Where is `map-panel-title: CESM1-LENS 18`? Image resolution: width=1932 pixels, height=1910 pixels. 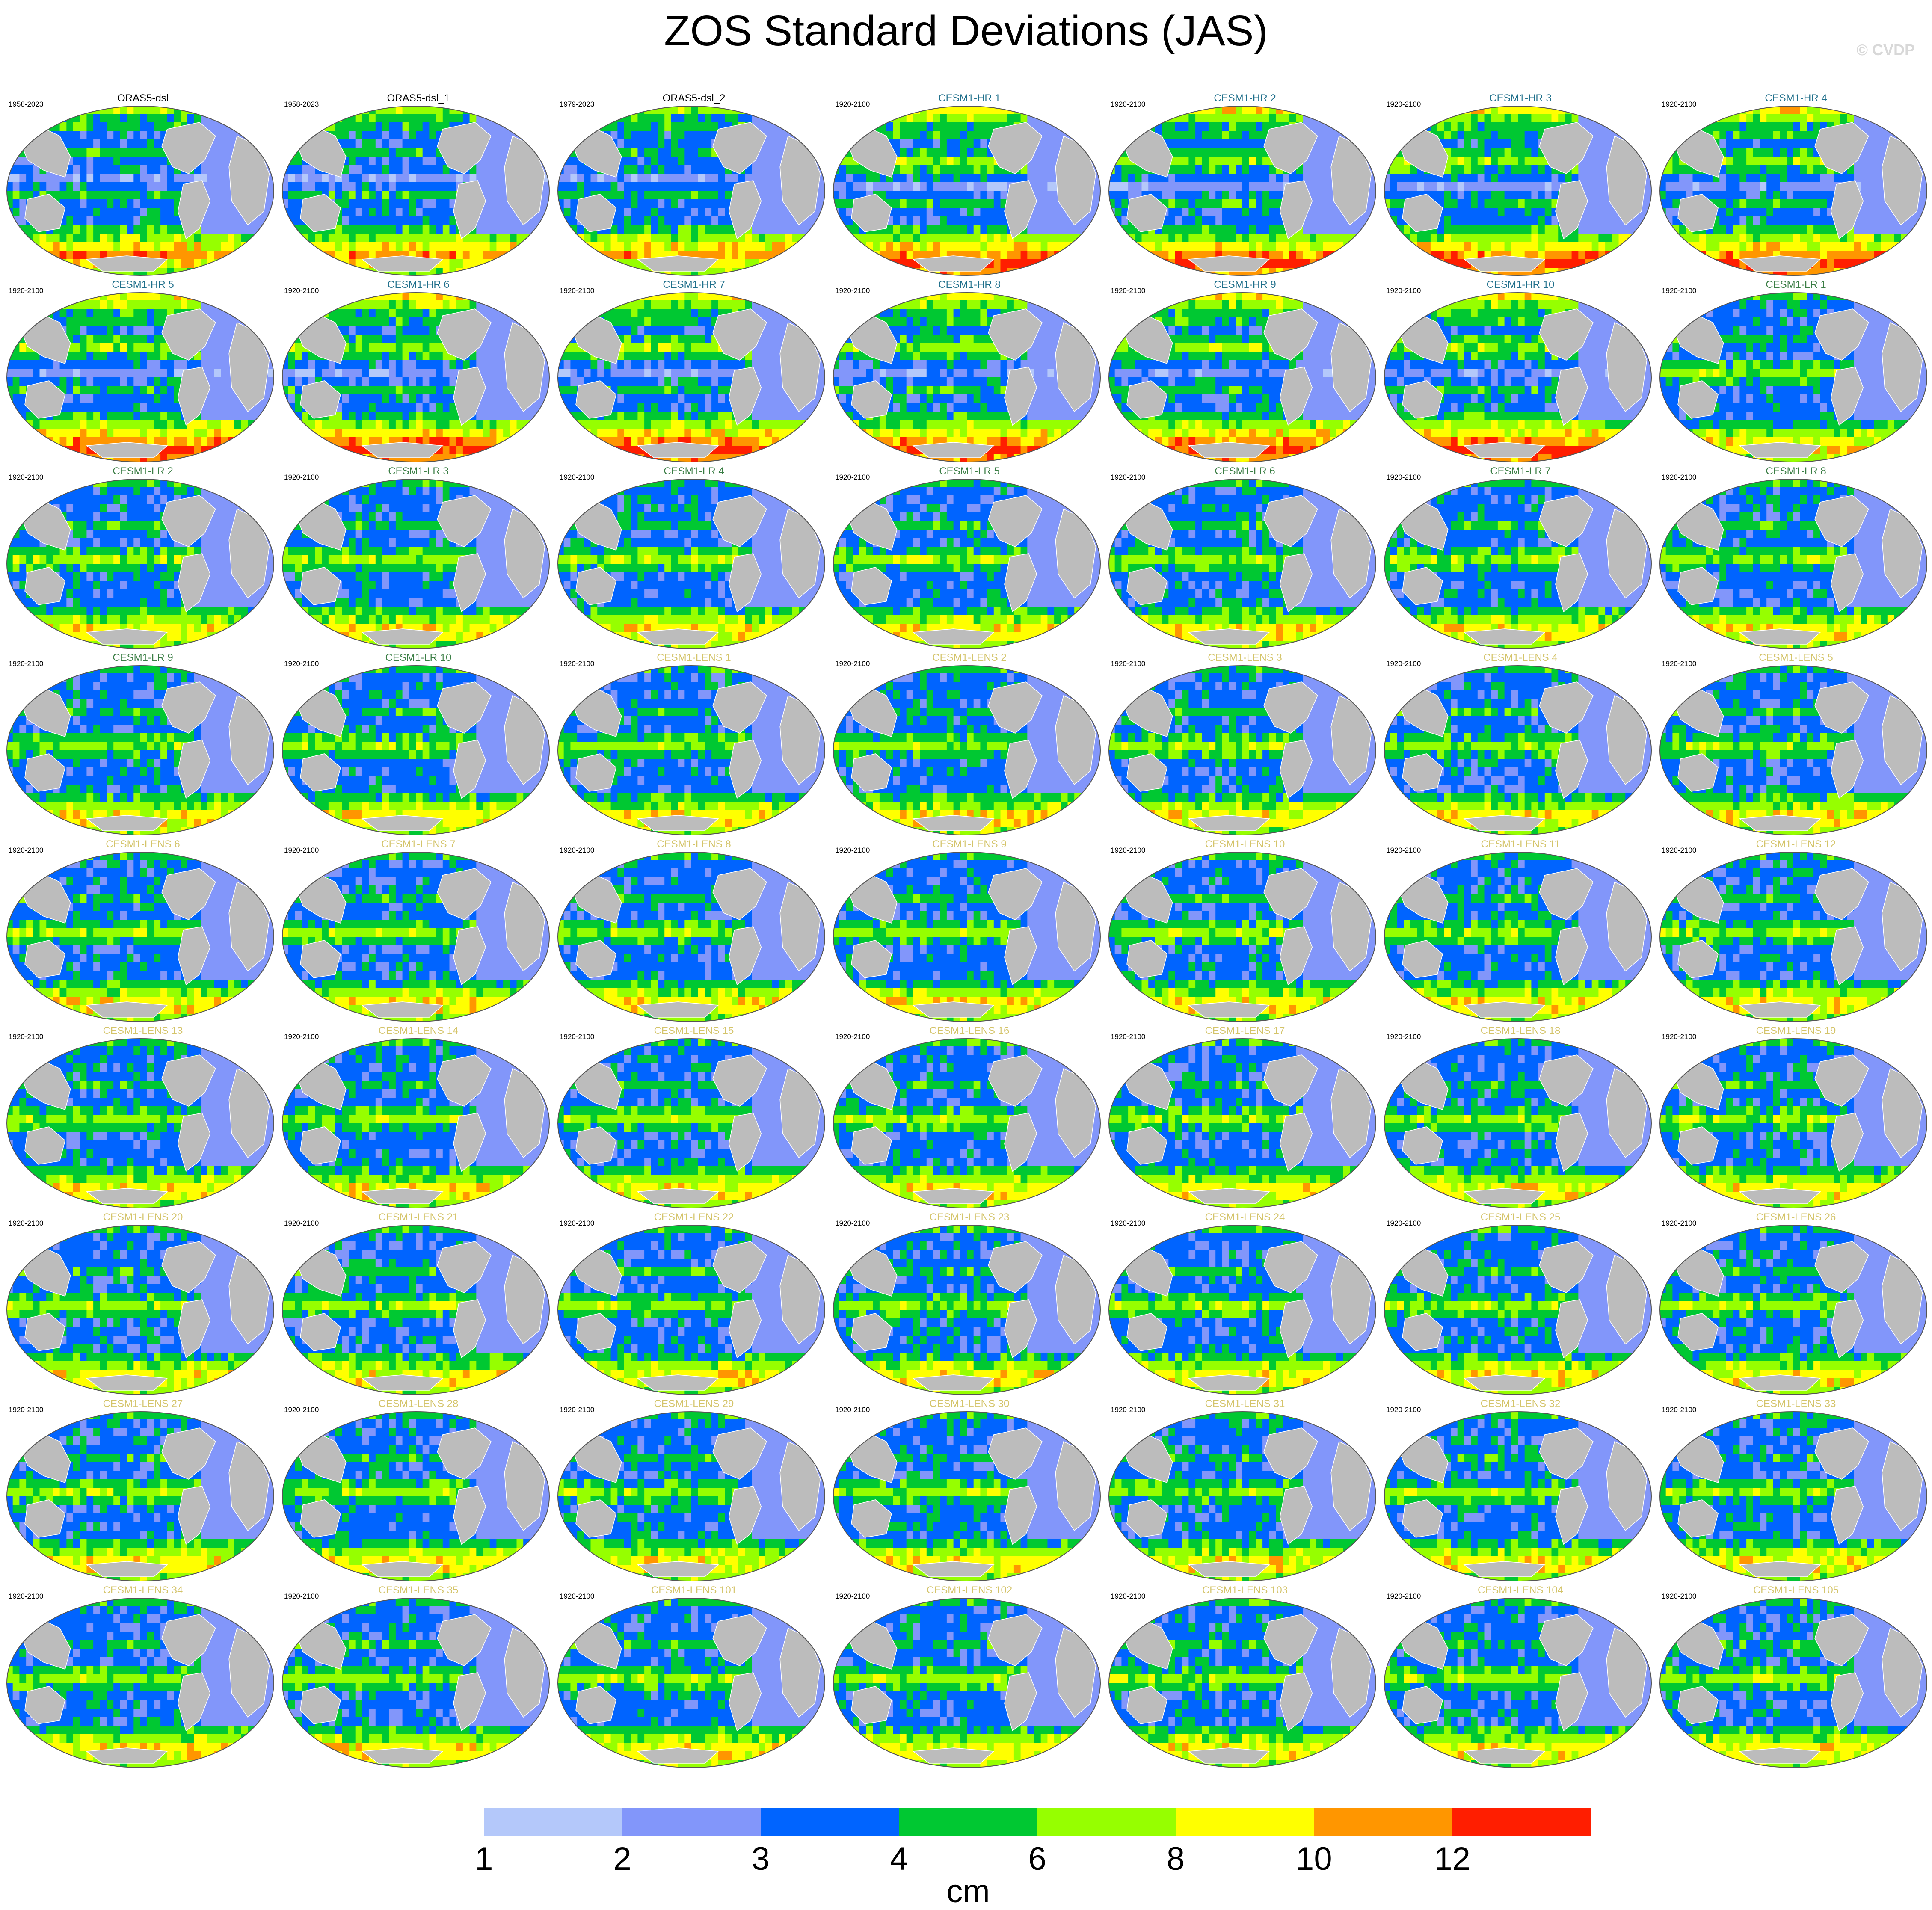 map-panel-title: CESM1-LENS 18 is located at coordinates (1520, 1031).